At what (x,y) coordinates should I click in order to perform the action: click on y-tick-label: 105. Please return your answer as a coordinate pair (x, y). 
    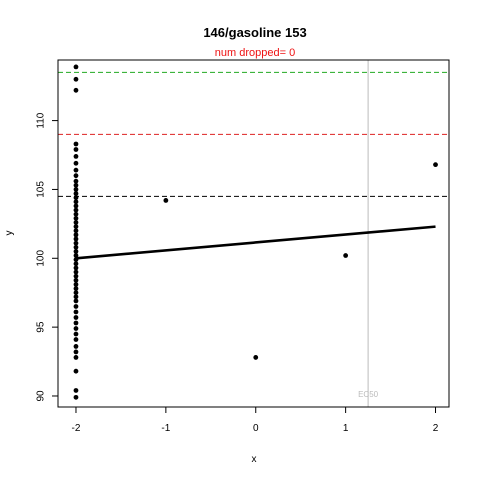
    Looking at the image, I should click on (41, 189).